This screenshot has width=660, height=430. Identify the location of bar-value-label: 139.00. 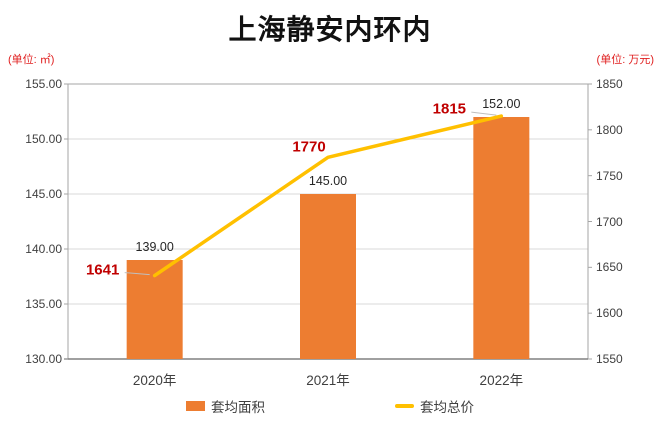
(154, 247).